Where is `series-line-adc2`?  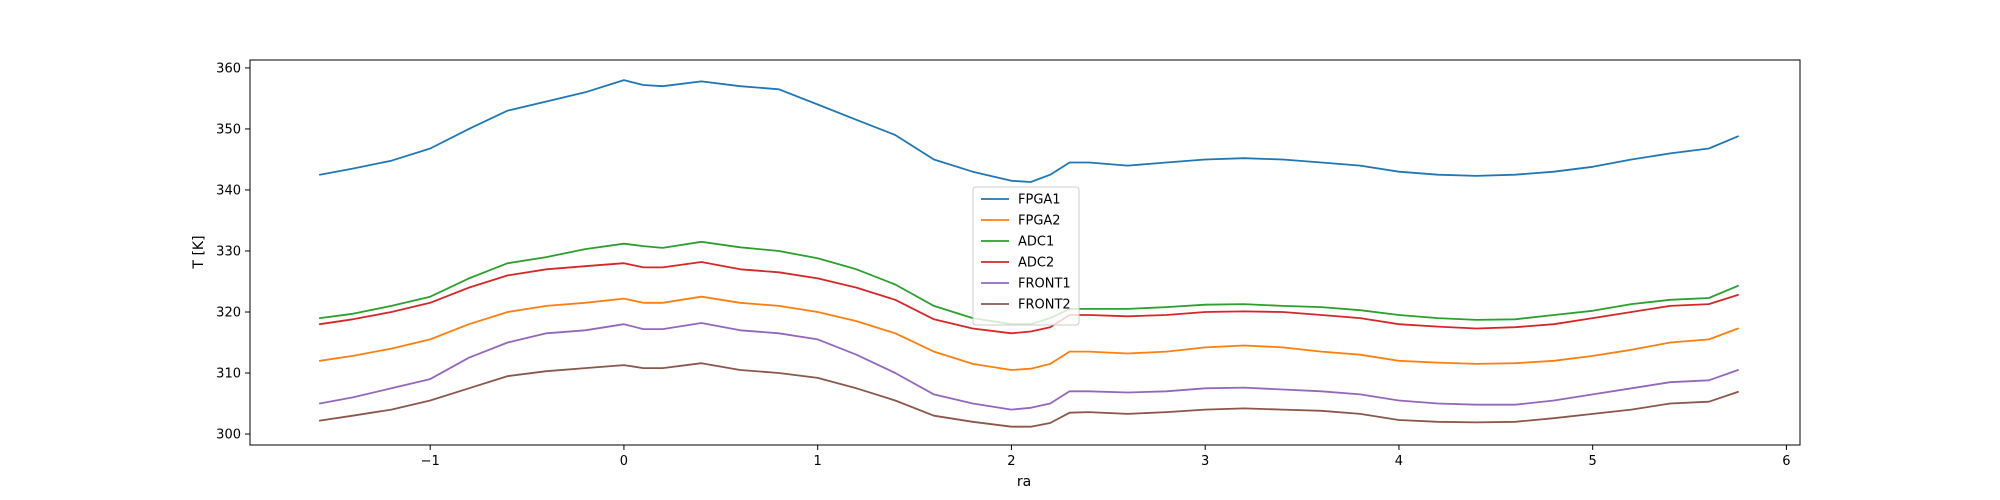 series-line-adc2 is located at coordinates (1028, 298).